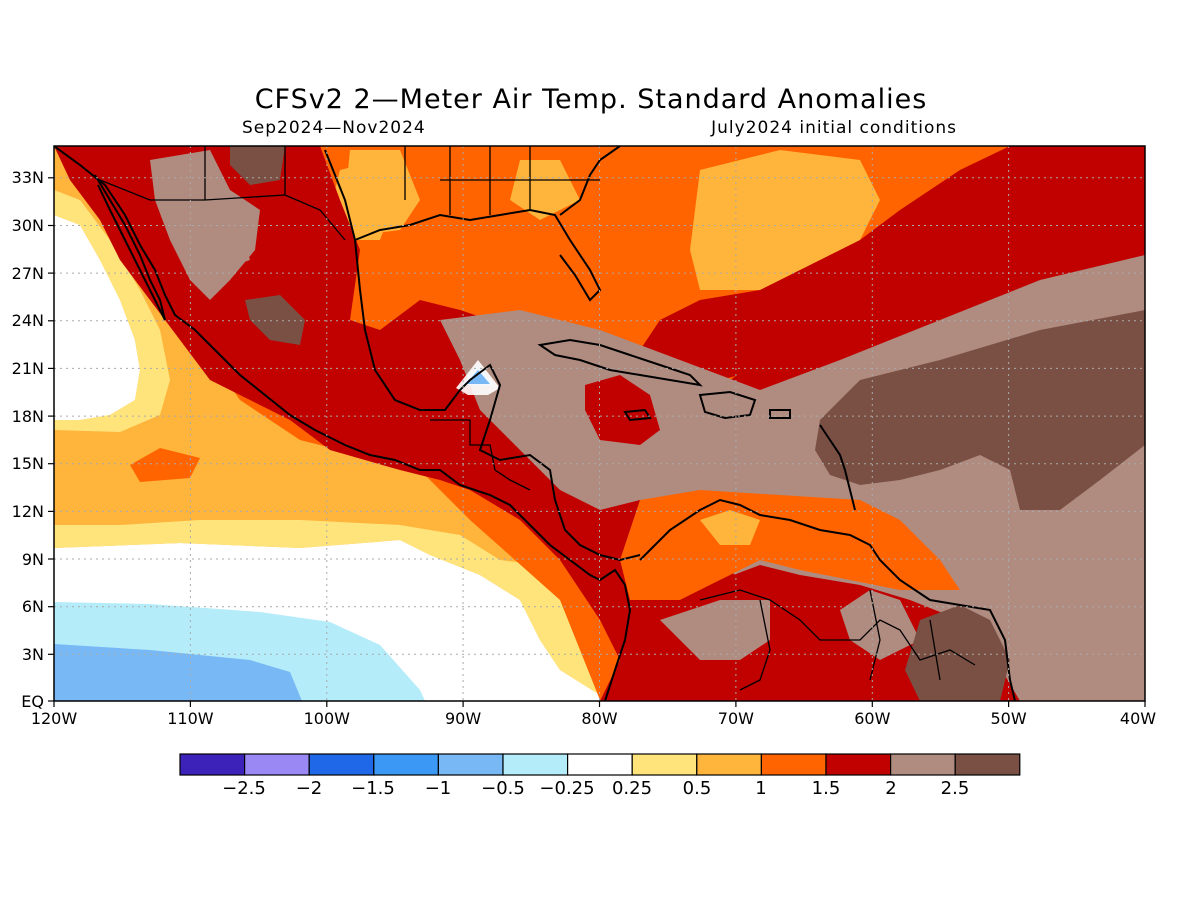 This screenshot has height=900, width=1200. Describe the element at coordinates (502, 180) in the screenshot. I see `border-us-states` at that location.